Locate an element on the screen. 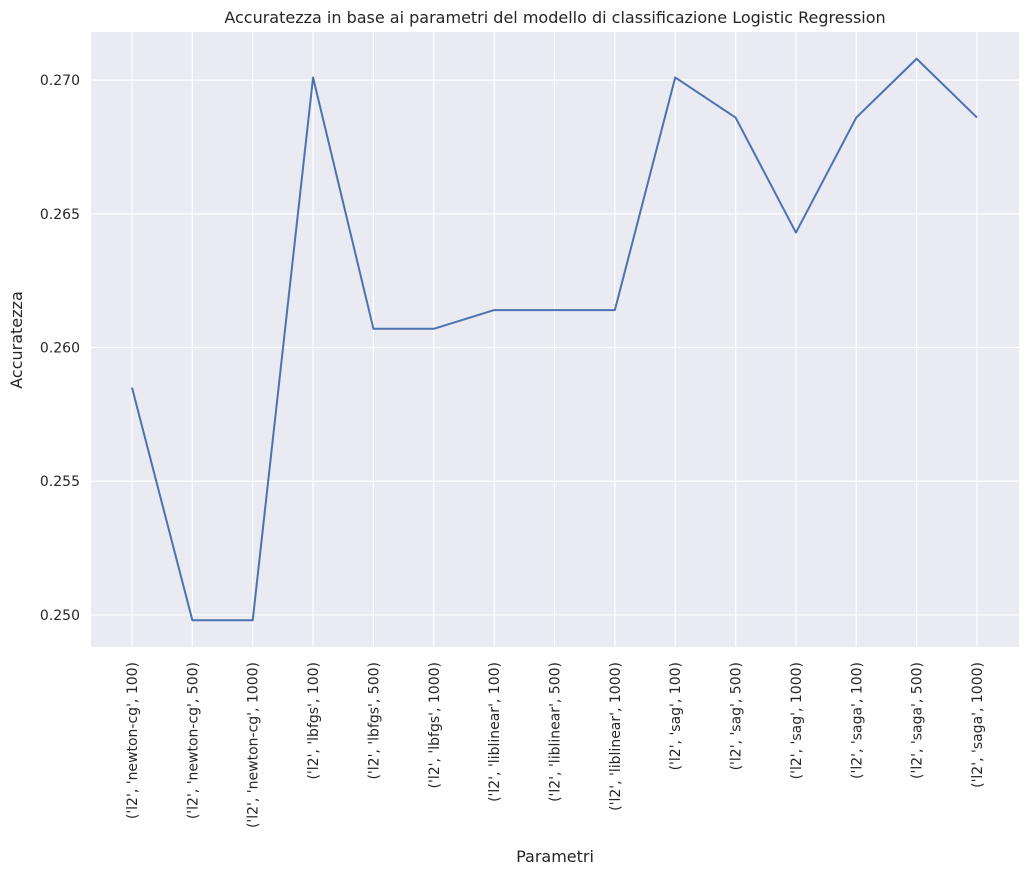  x-tick-label: ('l2', 'lbfgs', 500) is located at coordinates (374, 721).